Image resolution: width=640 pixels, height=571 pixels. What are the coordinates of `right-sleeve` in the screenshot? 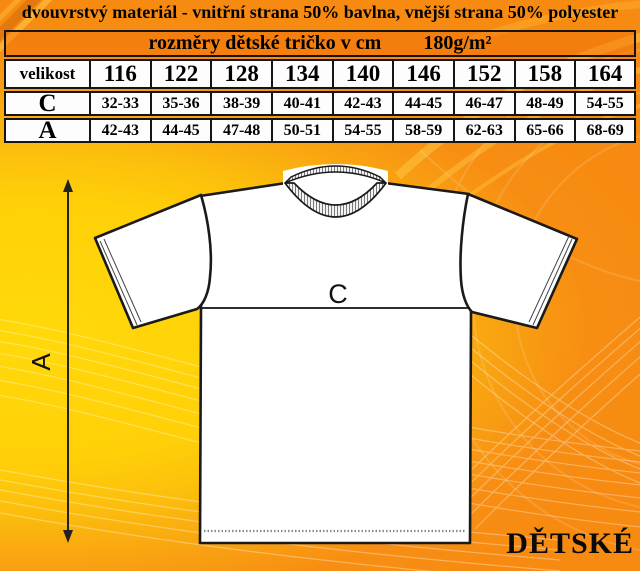 It's located at (519, 261).